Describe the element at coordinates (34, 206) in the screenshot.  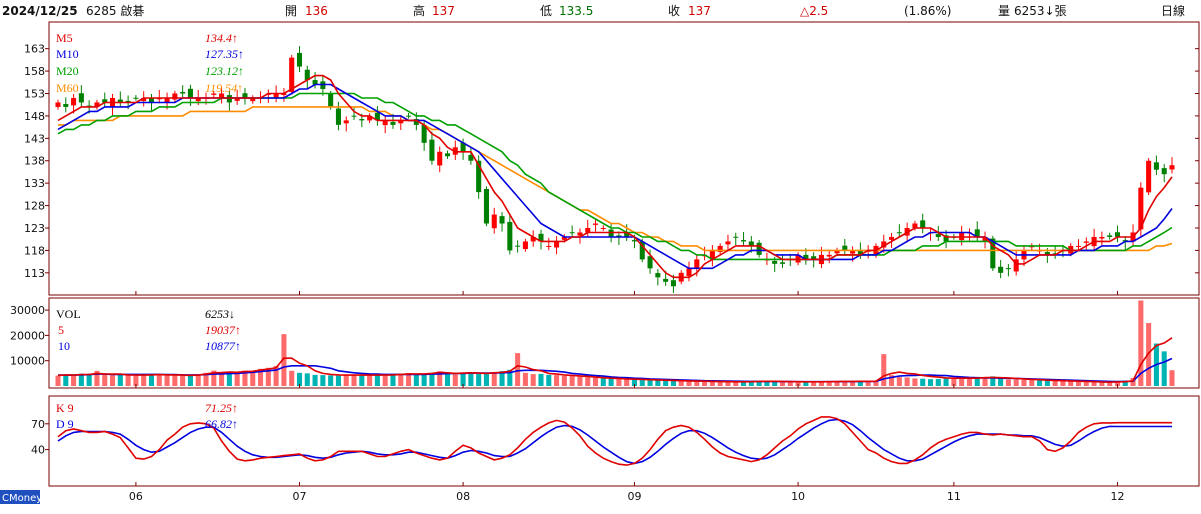
I see `price-tick-label: 128` at that location.